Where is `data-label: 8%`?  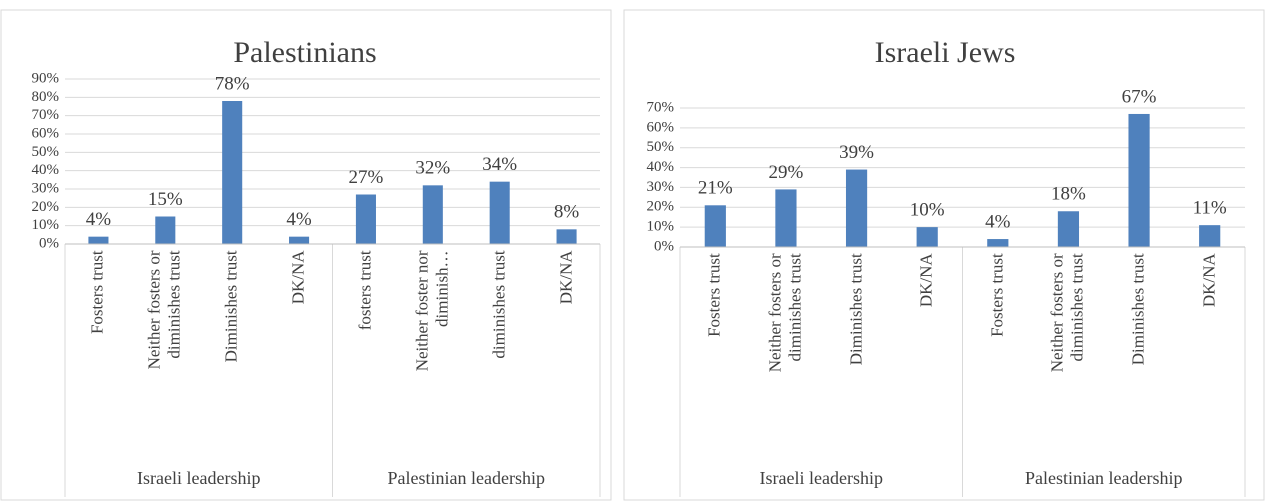 data-label: 8% is located at coordinates (567, 212).